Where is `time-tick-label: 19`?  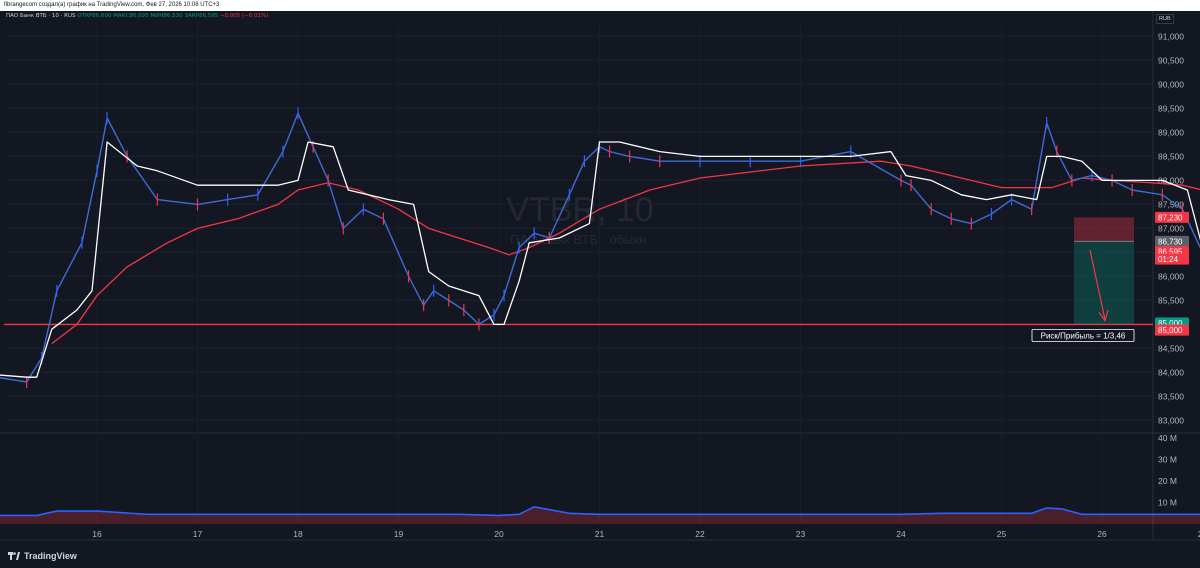
time-tick-label: 19 is located at coordinates (399, 534).